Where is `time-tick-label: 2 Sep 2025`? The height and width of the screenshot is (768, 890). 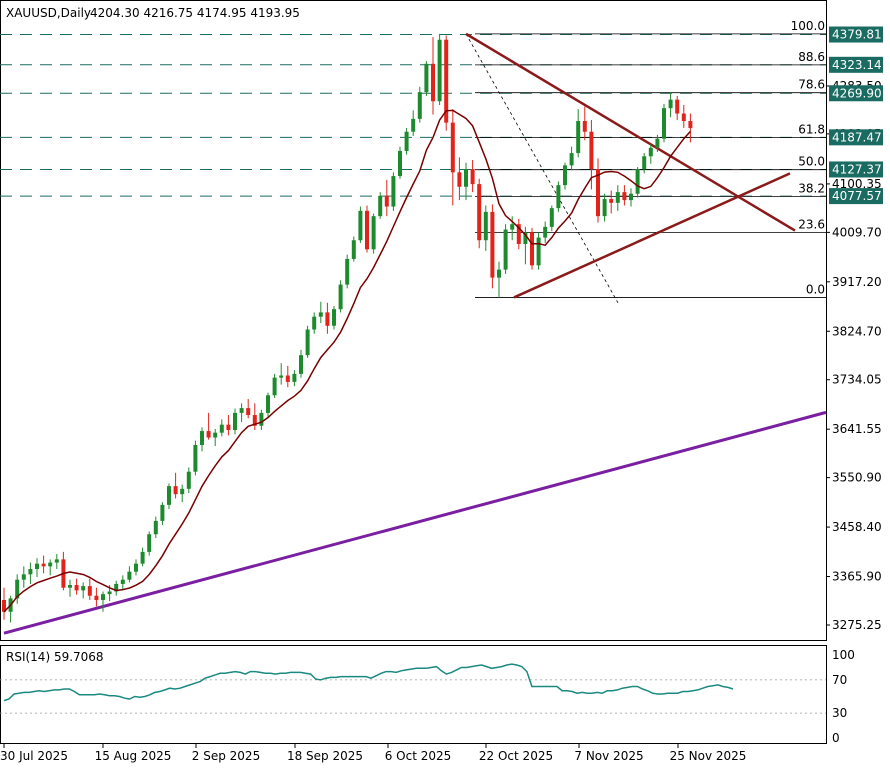 time-tick-label: 2 Sep 2025 is located at coordinates (226, 756).